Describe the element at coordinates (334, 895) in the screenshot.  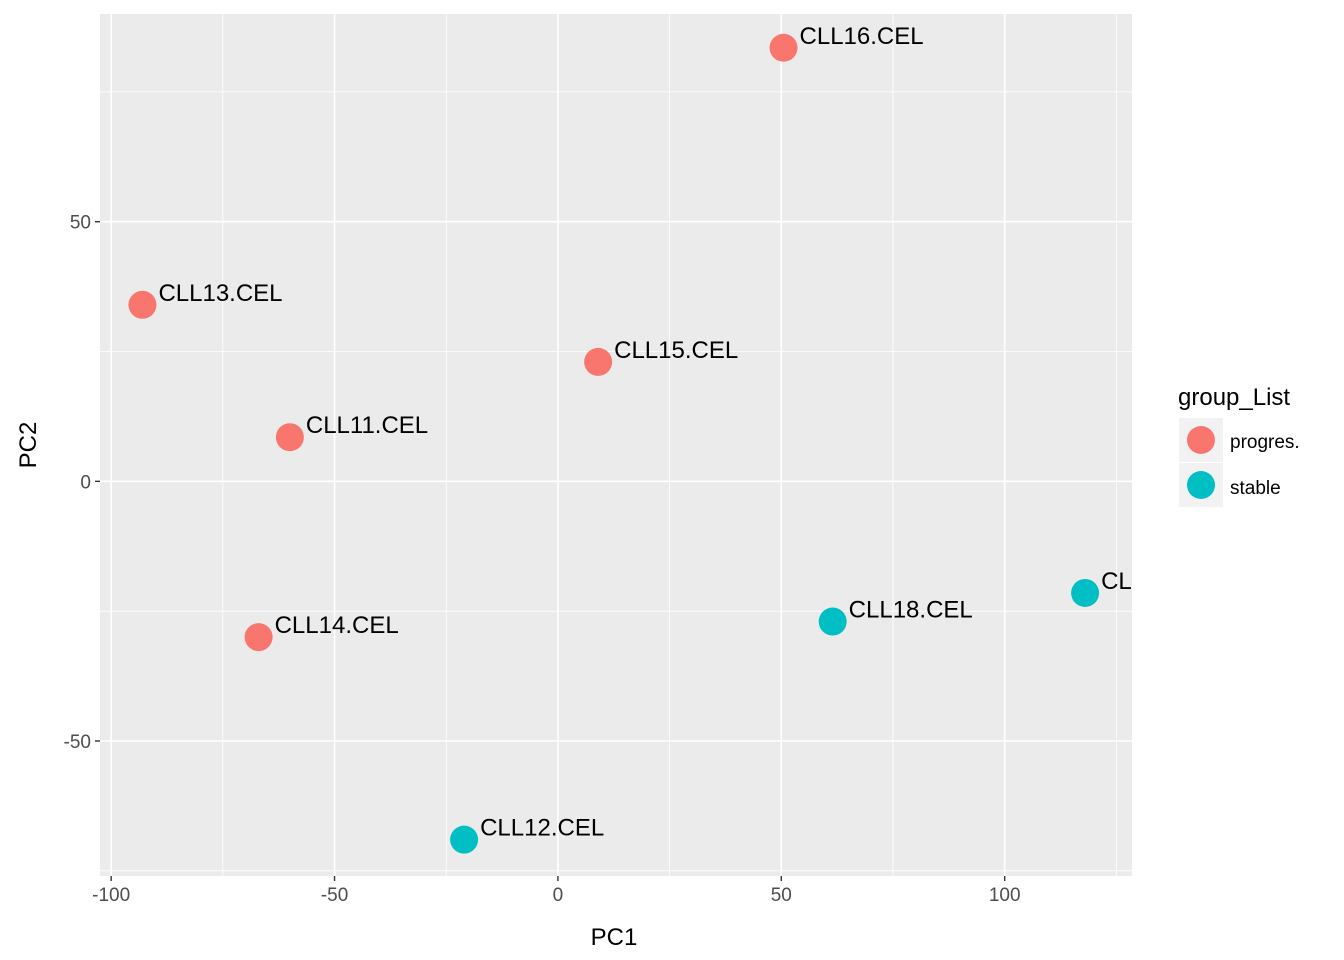
I see `x-tick-label: -50` at that location.